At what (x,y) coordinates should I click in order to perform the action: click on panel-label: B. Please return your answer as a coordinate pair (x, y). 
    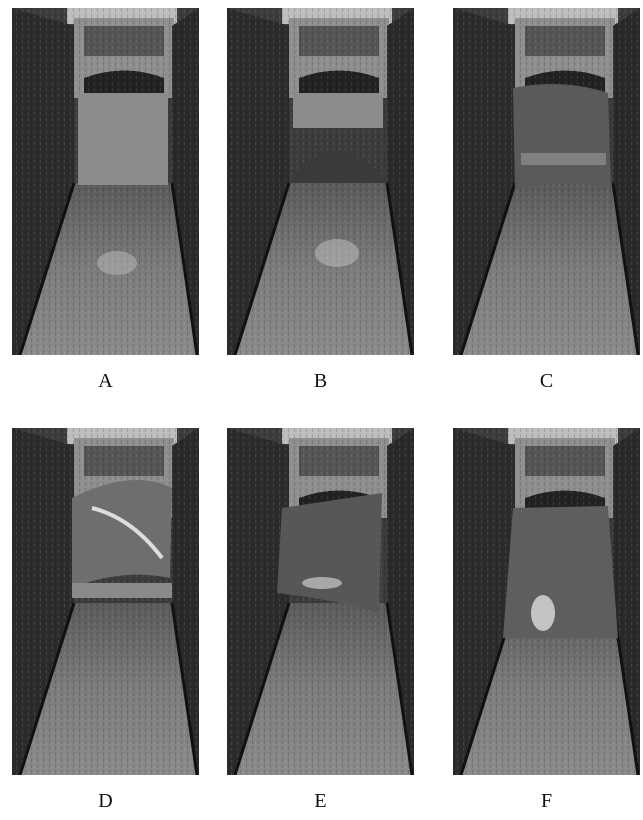
    Looking at the image, I should click on (320, 381).